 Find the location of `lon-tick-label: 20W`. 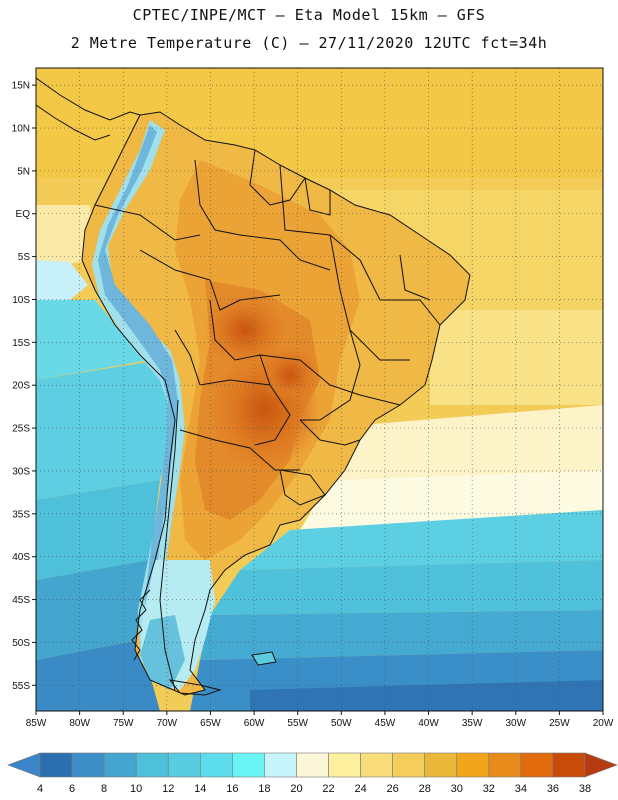

lon-tick-label: 20W is located at coordinates (603, 723).